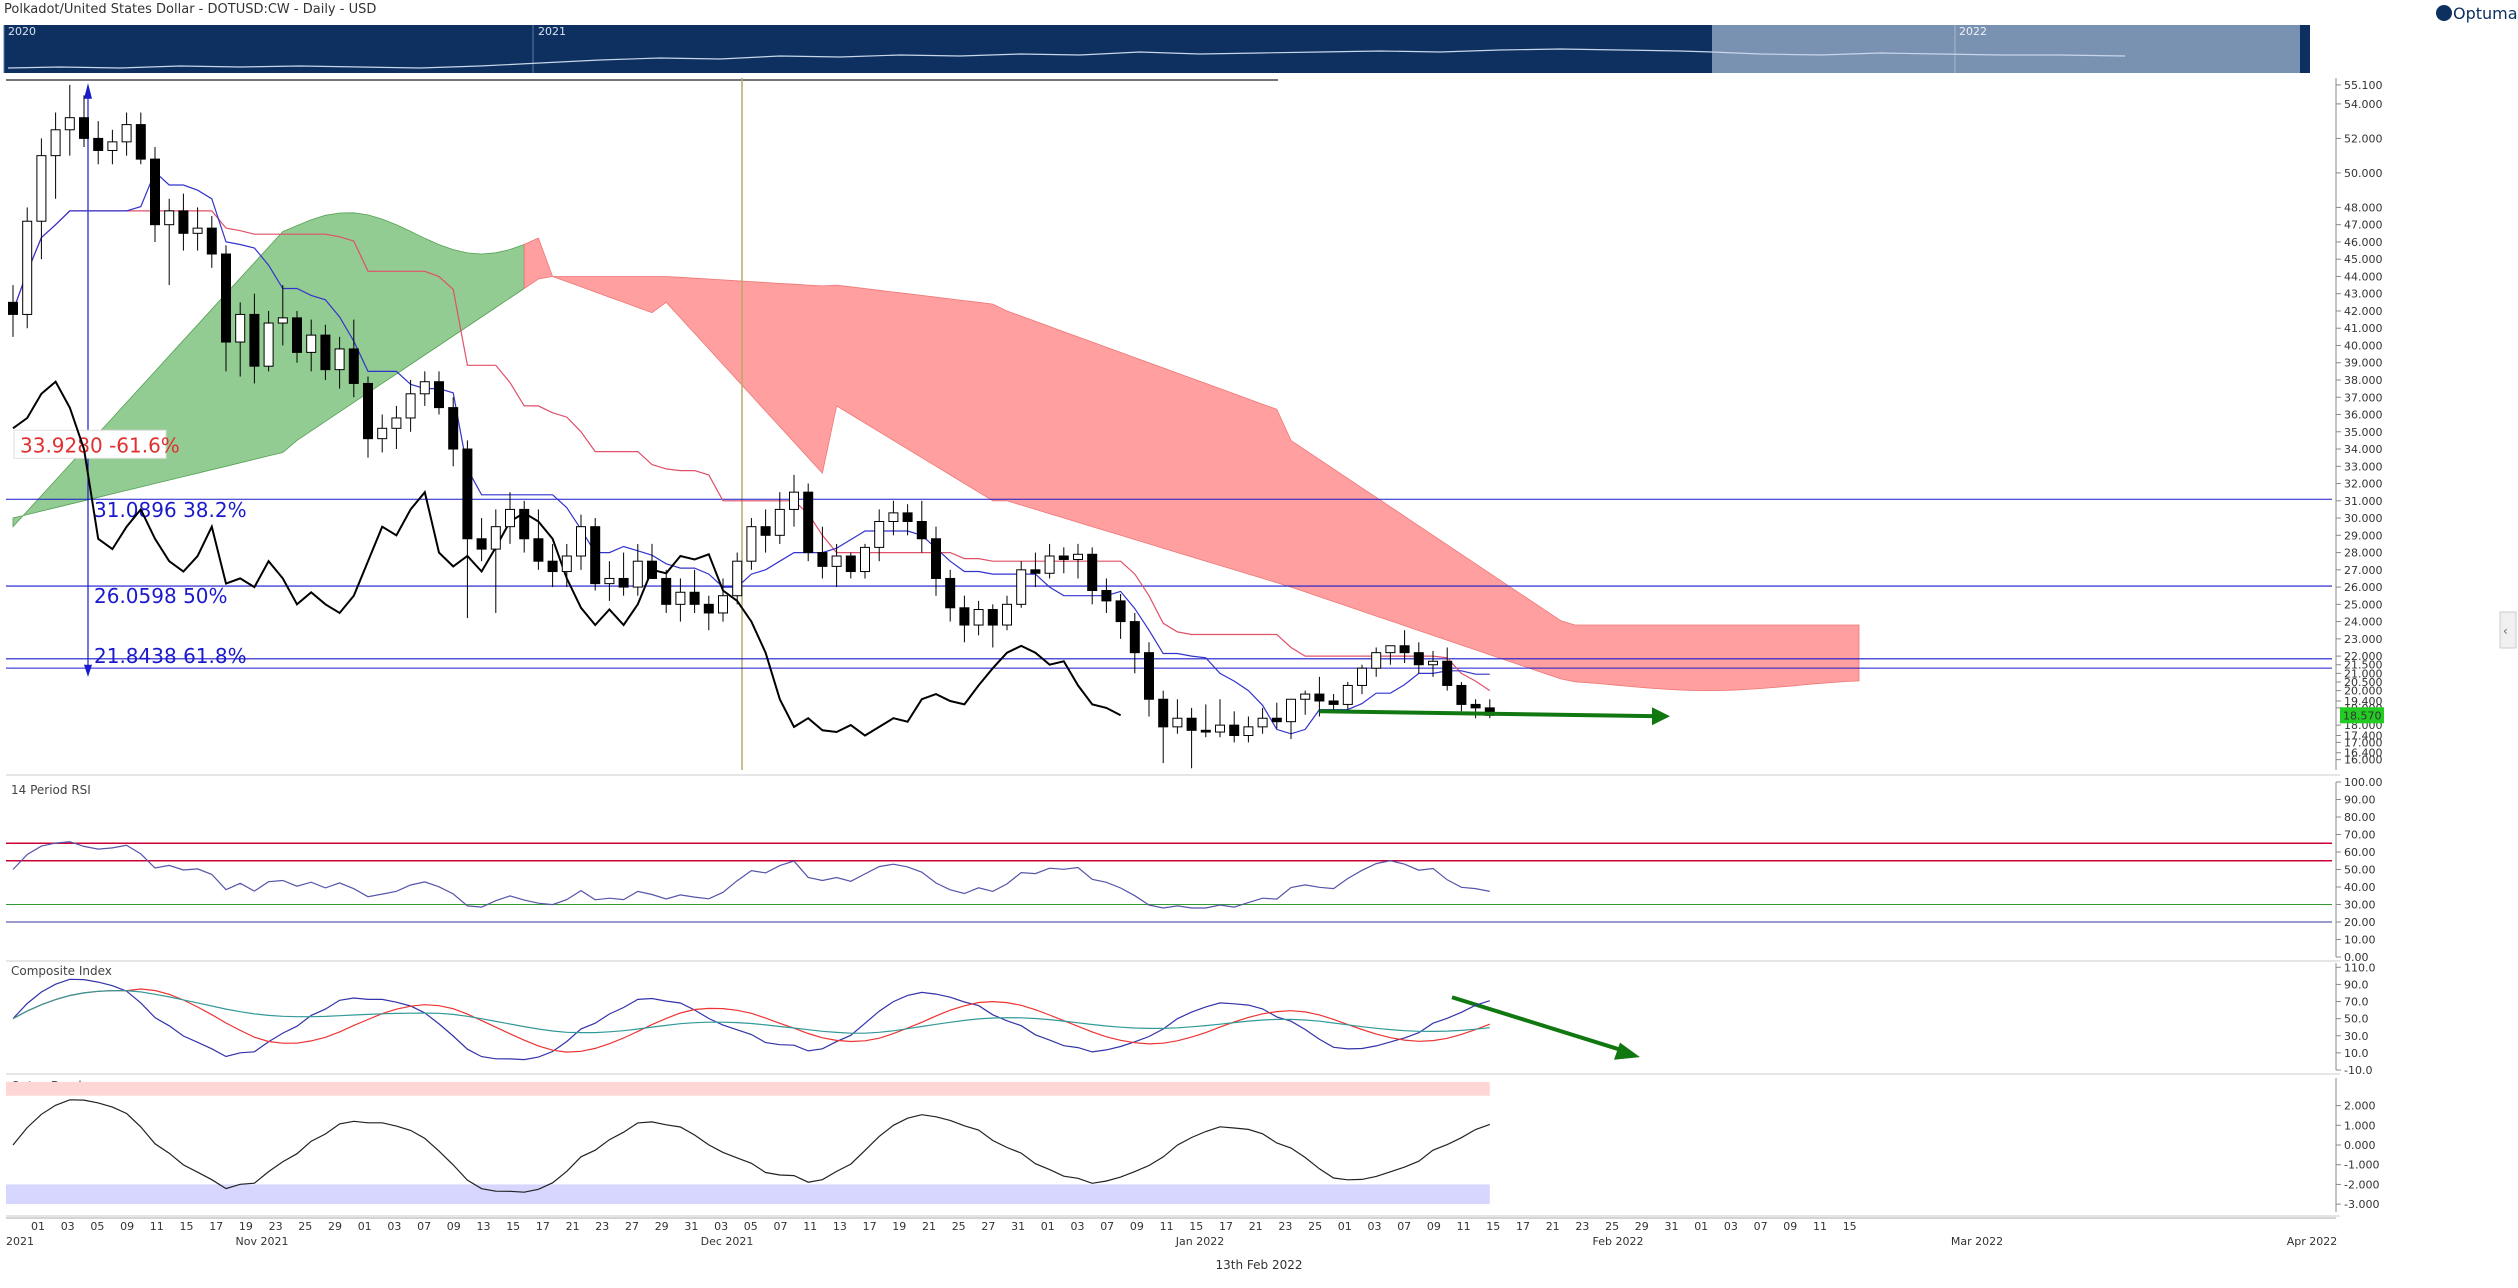  Describe the element at coordinates (2363, 760) in the screenshot. I see `price-axis-label: 16.000` at that location.